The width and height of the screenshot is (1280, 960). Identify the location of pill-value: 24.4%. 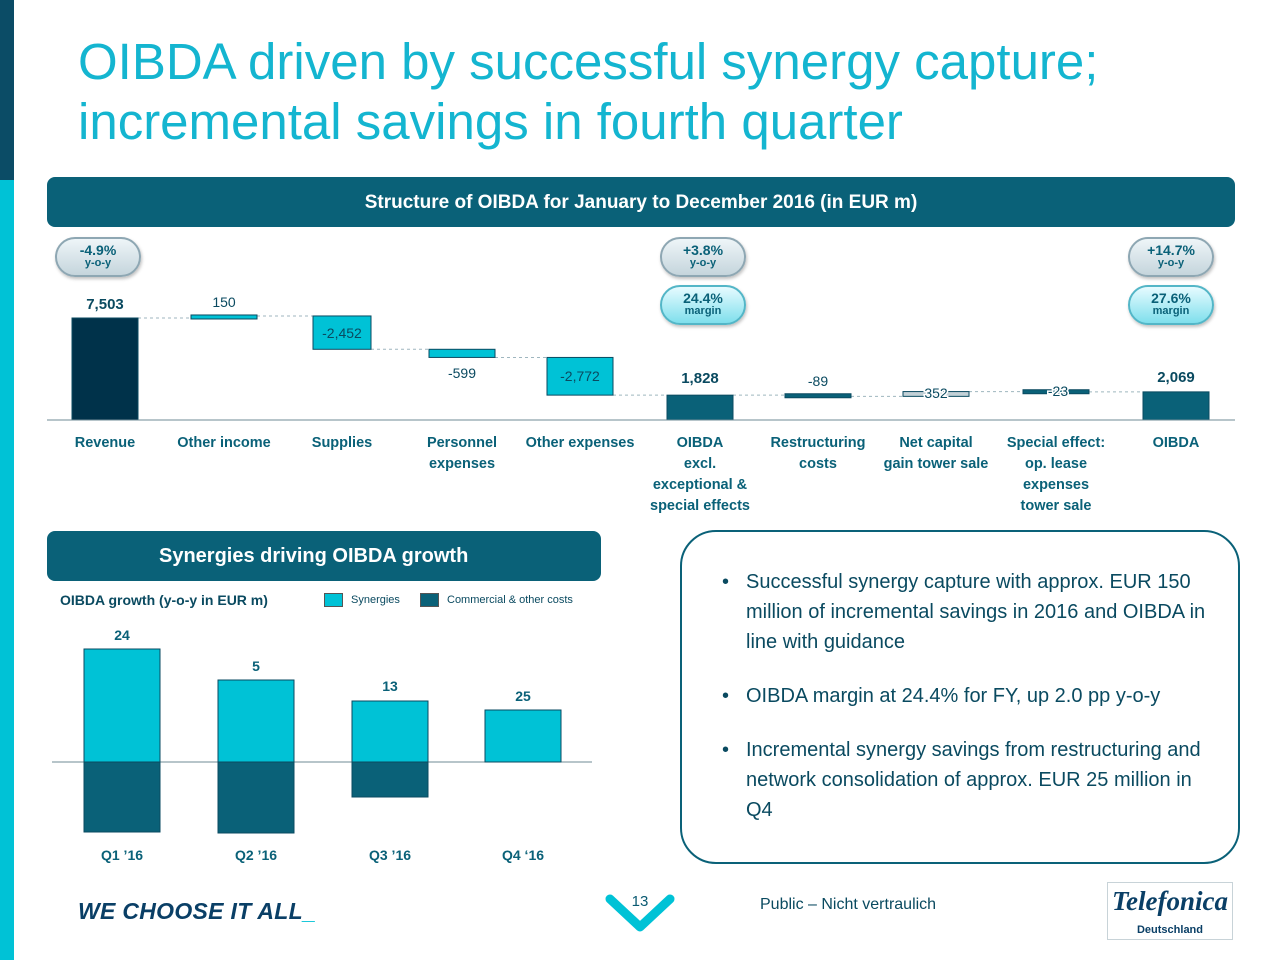
(703, 298).